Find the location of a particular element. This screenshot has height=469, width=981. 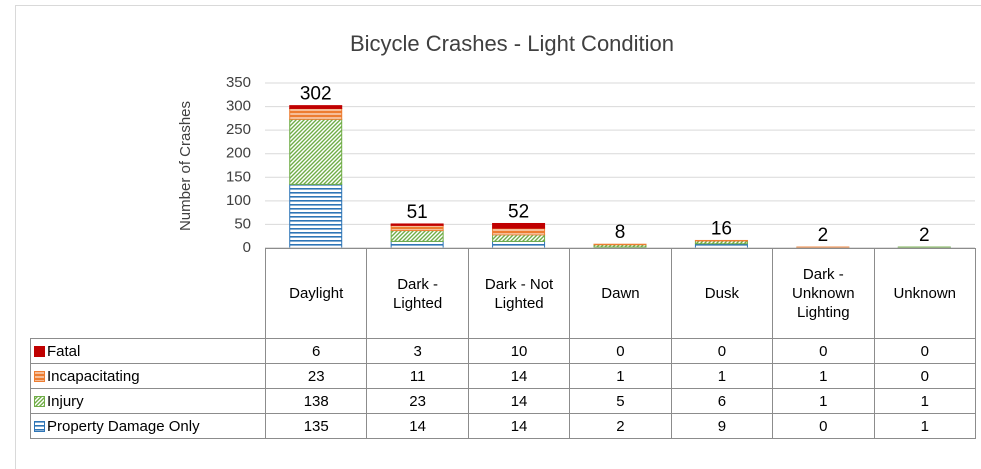

legend-text: Injury is located at coordinates (65, 401).